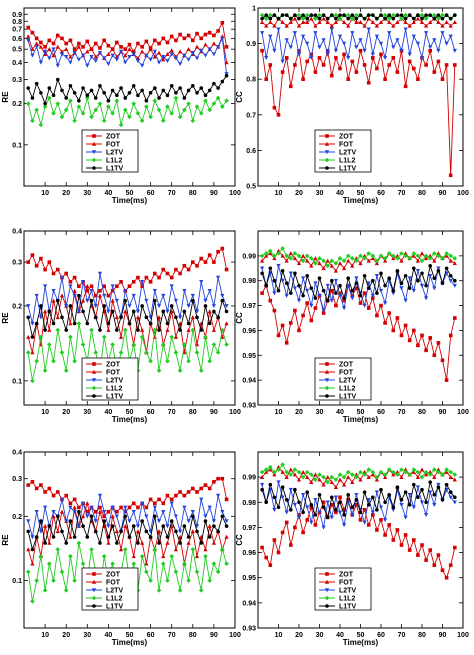  Describe the element at coordinates (299, 412) in the screenshot. I see `x-tick-label: 20` at that location.